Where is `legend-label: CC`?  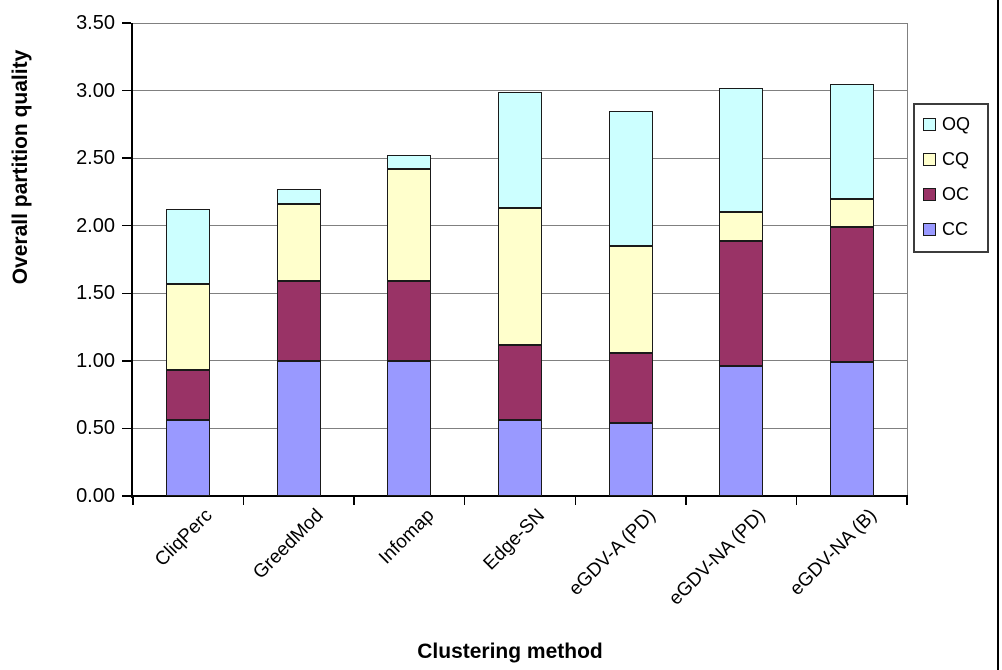
legend-label: CC is located at coordinates (955, 229).